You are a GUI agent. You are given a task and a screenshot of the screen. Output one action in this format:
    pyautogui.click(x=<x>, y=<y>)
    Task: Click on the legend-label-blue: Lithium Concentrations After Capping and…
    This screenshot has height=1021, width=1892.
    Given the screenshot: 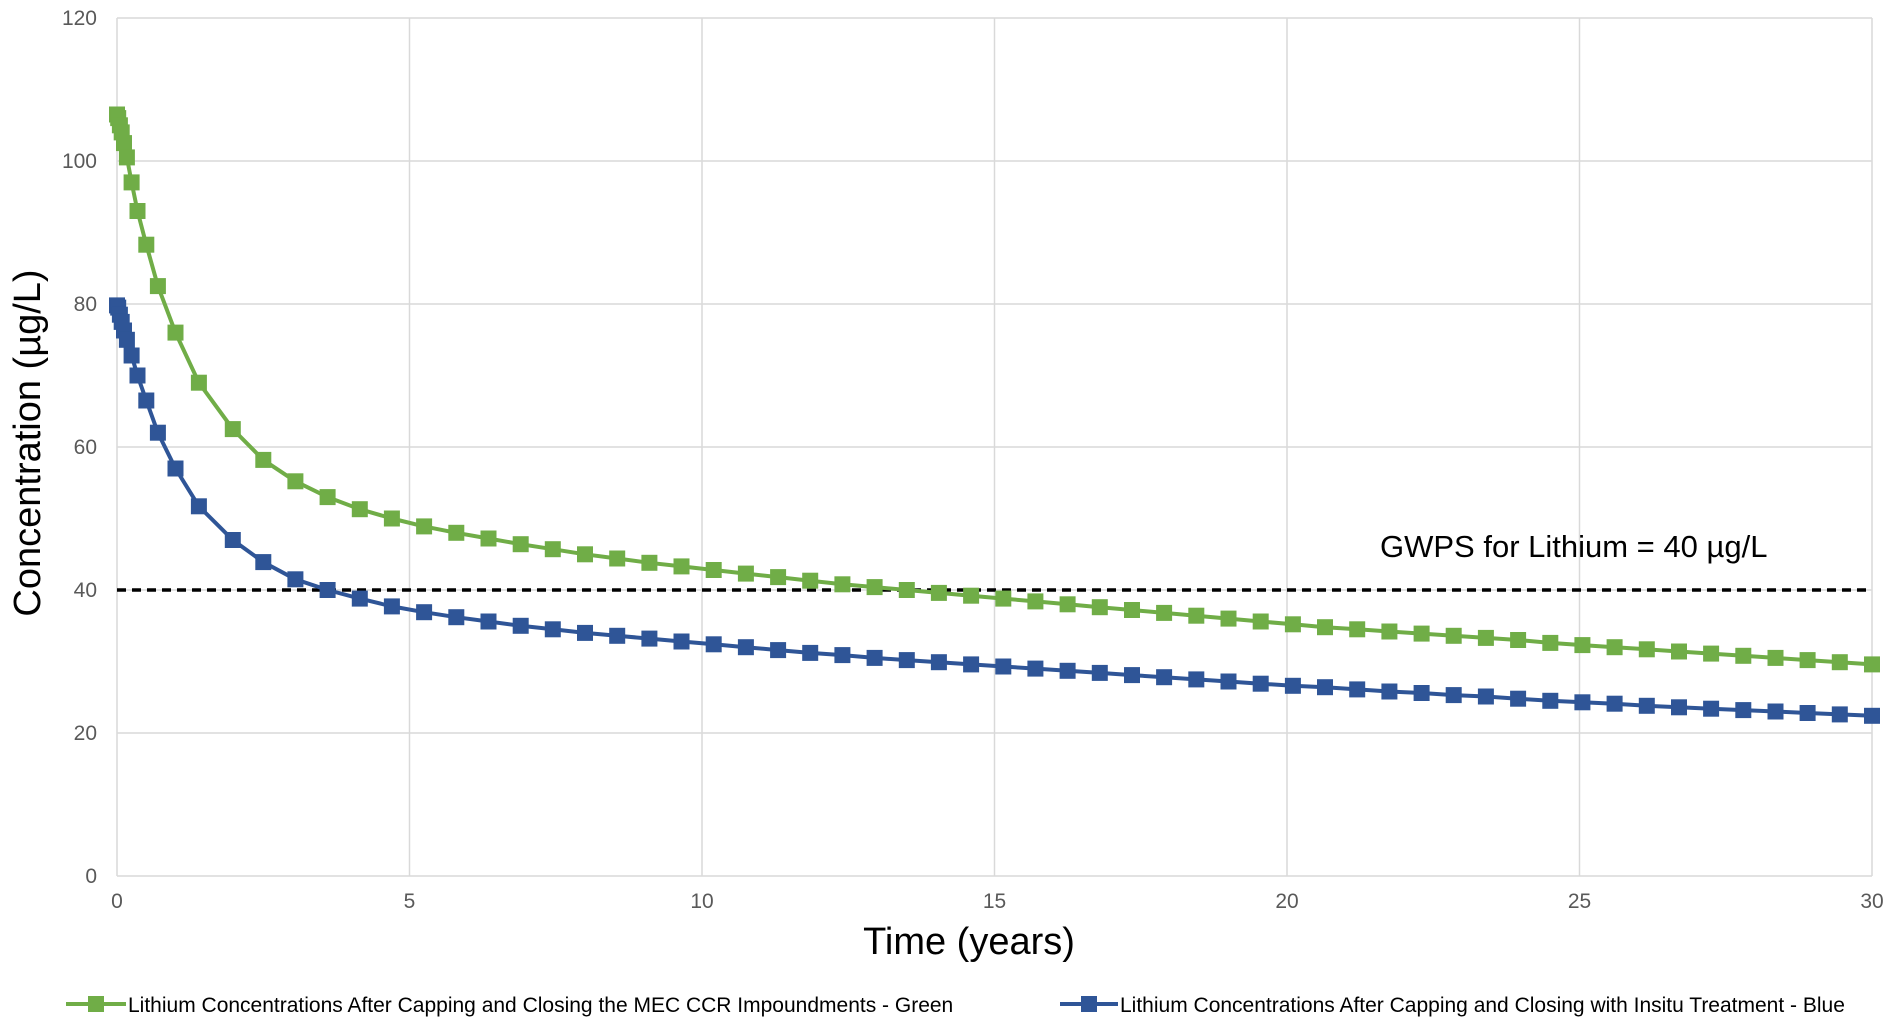 What is the action you would take?
    pyautogui.click(x=1482, y=1005)
    